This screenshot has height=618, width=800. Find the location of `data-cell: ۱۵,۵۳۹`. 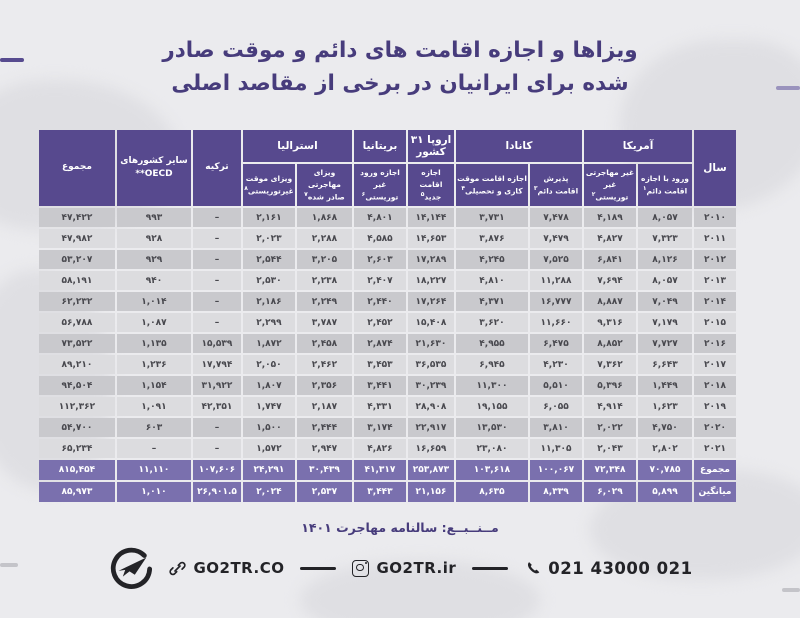

data-cell: ۱۵,۵۳۹ is located at coordinates (216, 343).